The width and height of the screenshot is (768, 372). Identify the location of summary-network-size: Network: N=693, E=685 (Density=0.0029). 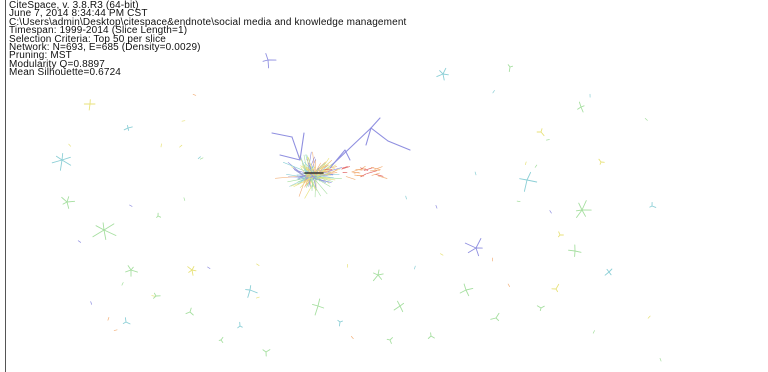
(105, 48).